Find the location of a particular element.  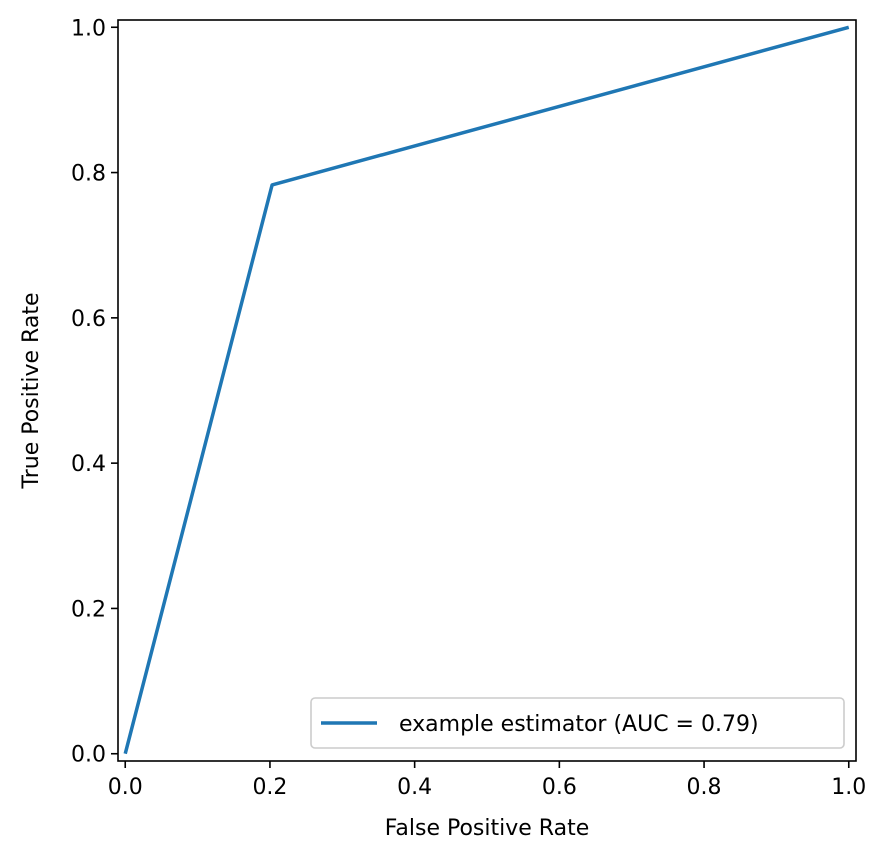

x-tick-label: 1.0 is located at coordinates (848, 787).